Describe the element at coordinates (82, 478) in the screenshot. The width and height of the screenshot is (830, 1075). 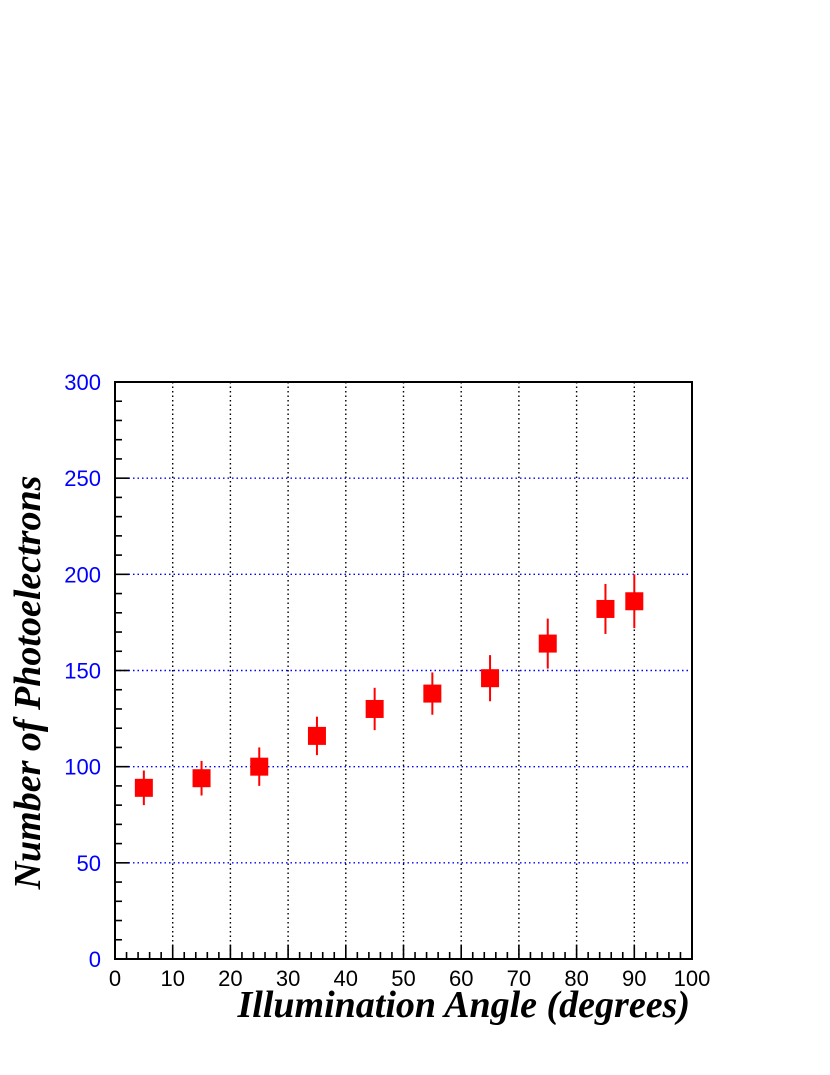
I see `y-tick-label: 250` at that location.